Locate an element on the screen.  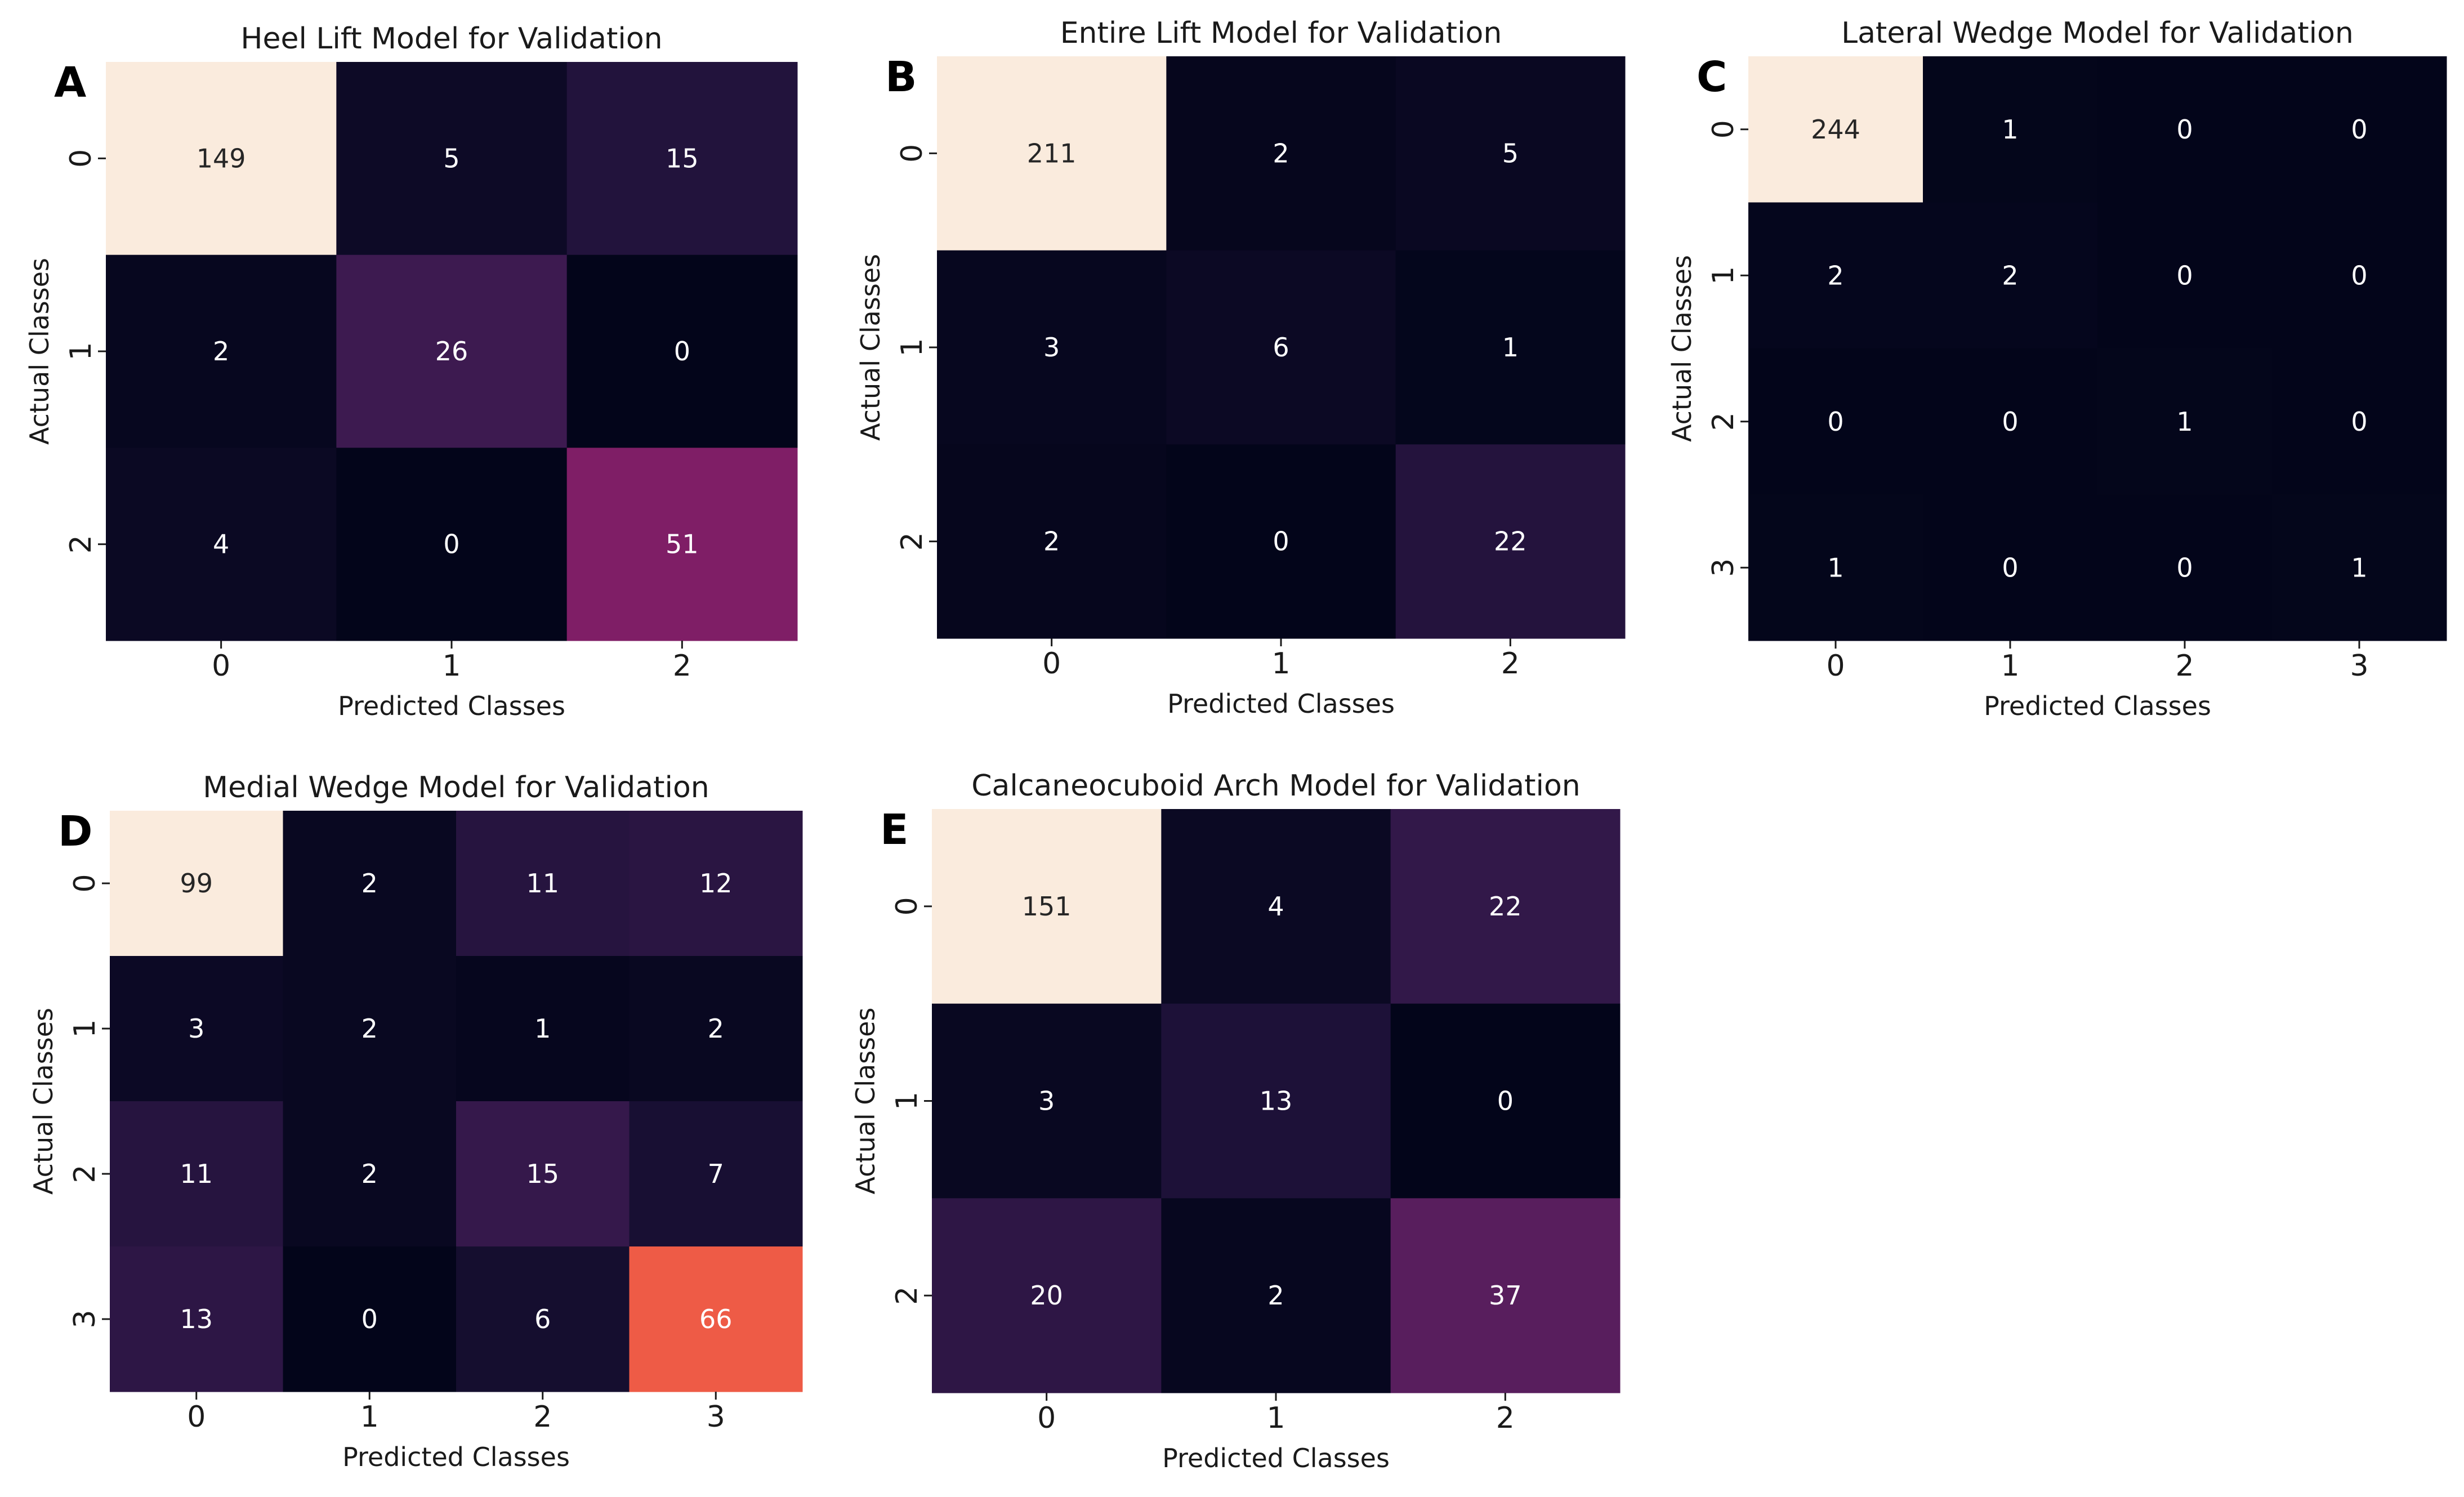
panel-c-x-axis-label: Predicted Classes is located at coordinates (2097, 706).